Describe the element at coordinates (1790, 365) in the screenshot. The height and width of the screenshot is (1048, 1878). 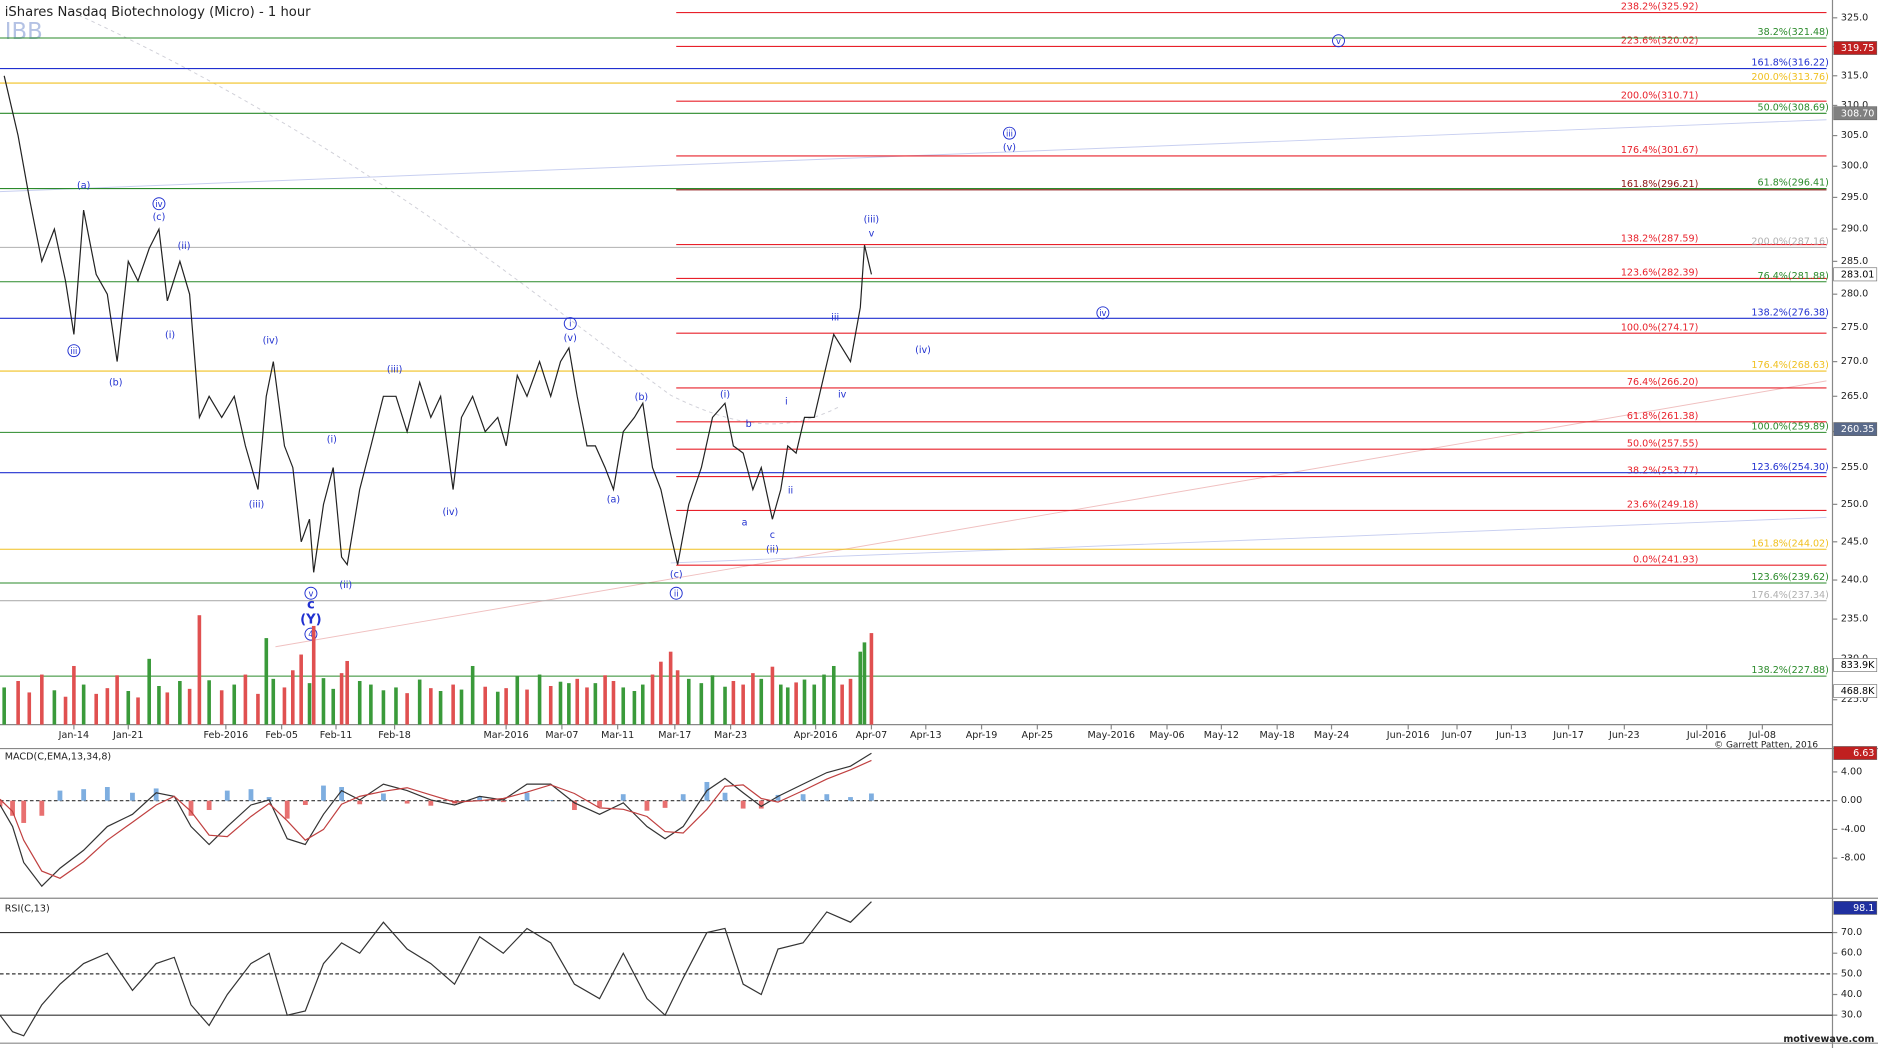
I see `fib-level-label: 176.4%(268.63)` at that location.